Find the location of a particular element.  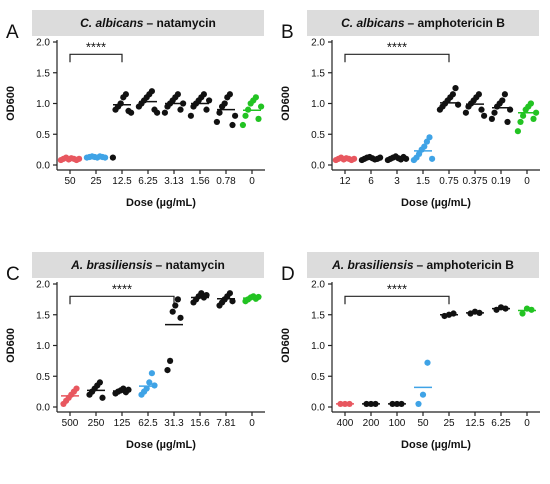

panel-title: A. brasiliensis – amphotericin B is located at coordinates (423, 265).